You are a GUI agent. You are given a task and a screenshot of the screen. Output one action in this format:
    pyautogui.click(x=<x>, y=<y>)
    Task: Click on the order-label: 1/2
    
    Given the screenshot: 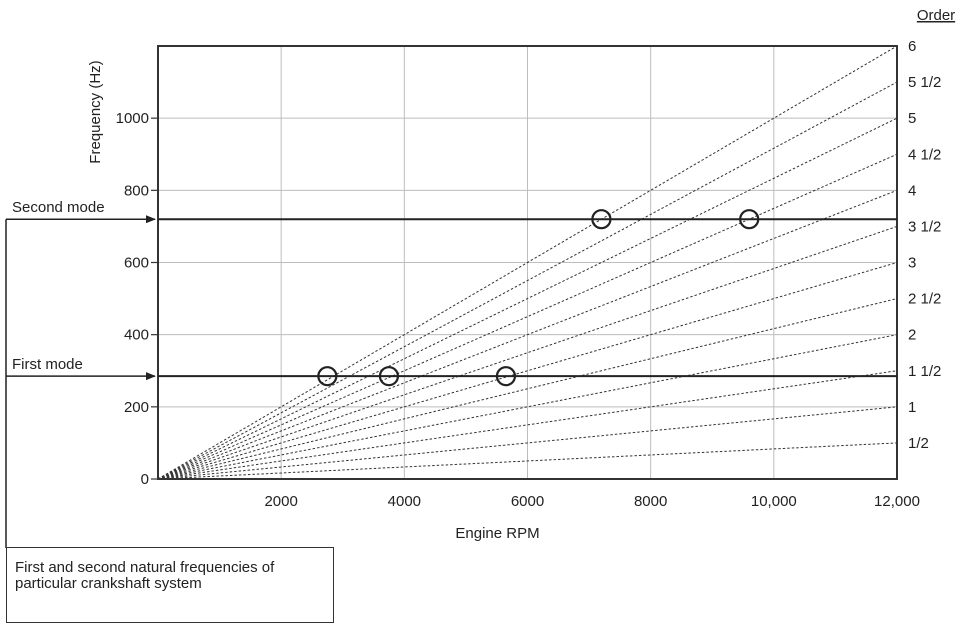 What is the action you would take?
    pyautogui.click(x=918, y=443)
    